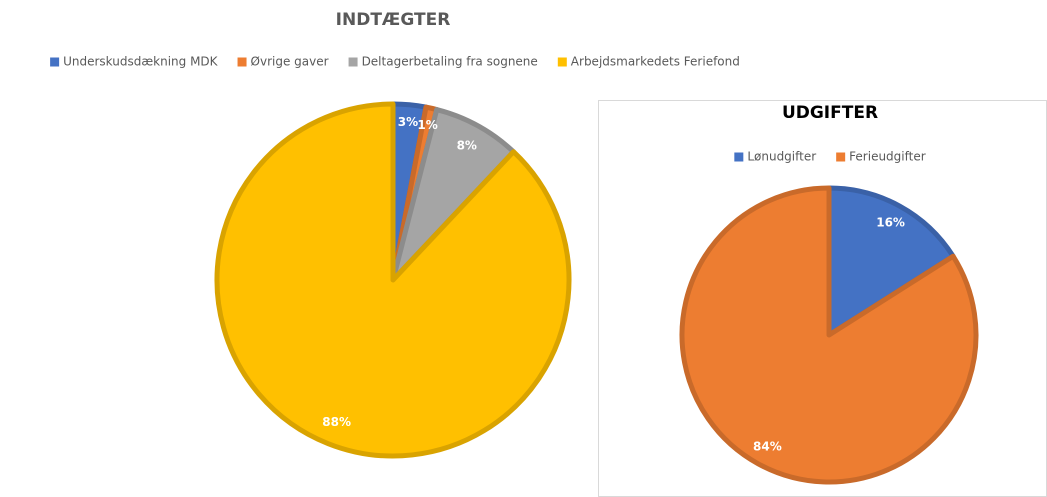 This screenshot has width=1047, height=497. Describe the element at coordinates (467, 145) in the screenshot. I see `data-label: 8%` at that location.